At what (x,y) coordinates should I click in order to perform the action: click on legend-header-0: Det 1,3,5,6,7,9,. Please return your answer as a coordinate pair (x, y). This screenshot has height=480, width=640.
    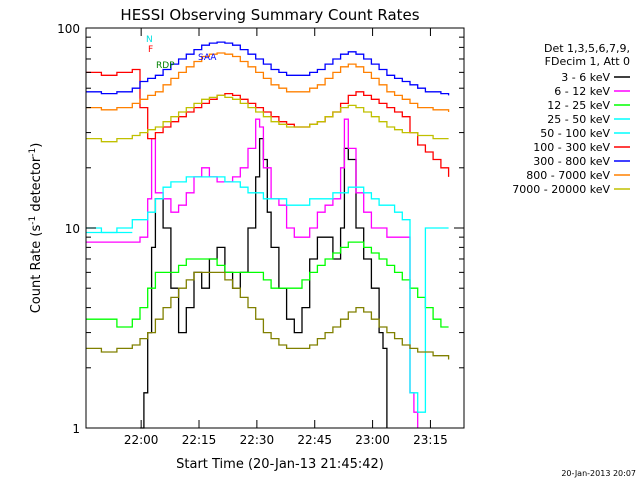
    Looking at the image, I should click on (587, 48).